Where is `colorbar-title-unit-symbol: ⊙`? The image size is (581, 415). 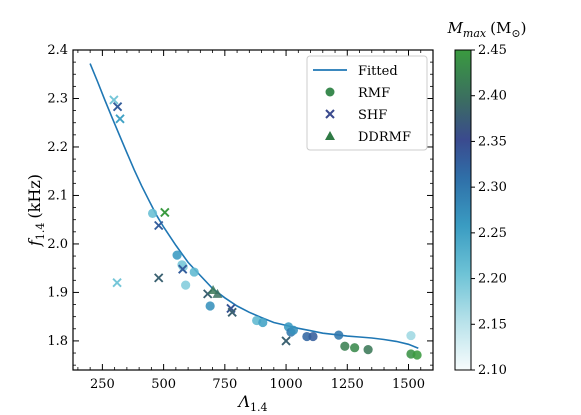
colorbar-title-unit-symbol: ⊙ is located at coordinates (515, 33).